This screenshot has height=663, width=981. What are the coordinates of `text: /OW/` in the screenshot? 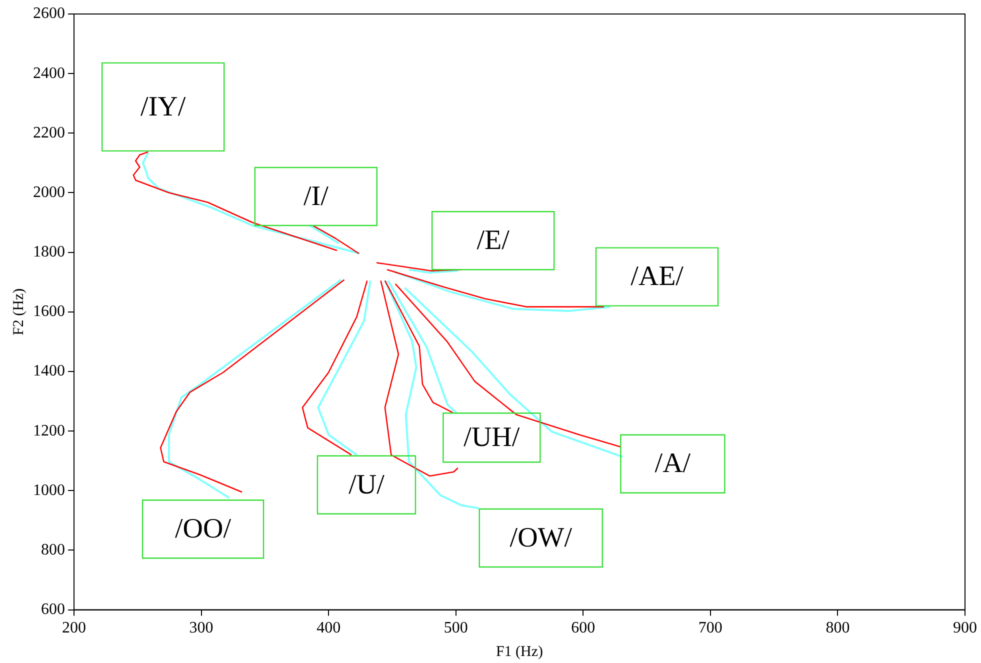 It's located at (541, 538).